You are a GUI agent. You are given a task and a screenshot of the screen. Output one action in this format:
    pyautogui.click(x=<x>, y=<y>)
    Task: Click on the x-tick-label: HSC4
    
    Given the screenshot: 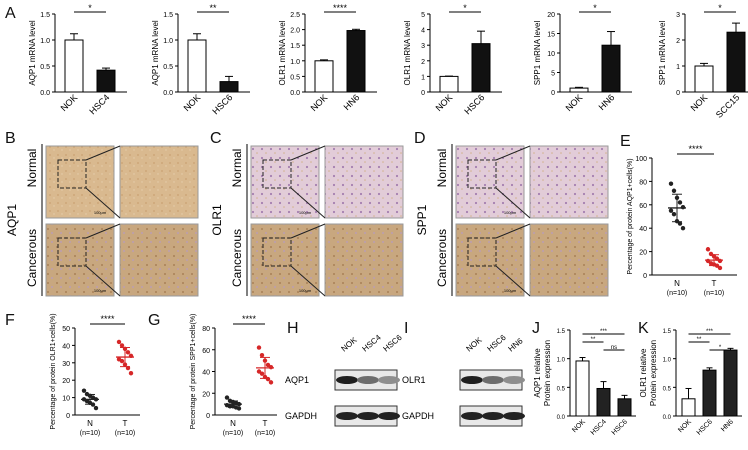 What is the action you would take?
    pyautogui.click(x=99, y=104)
    